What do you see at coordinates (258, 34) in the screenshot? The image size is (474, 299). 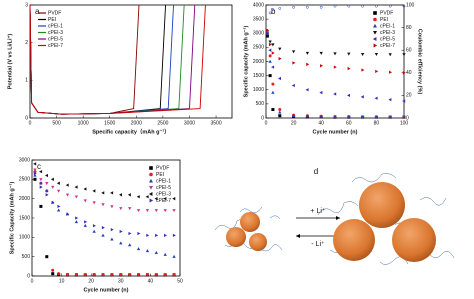 I see `y-tick-label: 3000` at bounding box center [258, 34].